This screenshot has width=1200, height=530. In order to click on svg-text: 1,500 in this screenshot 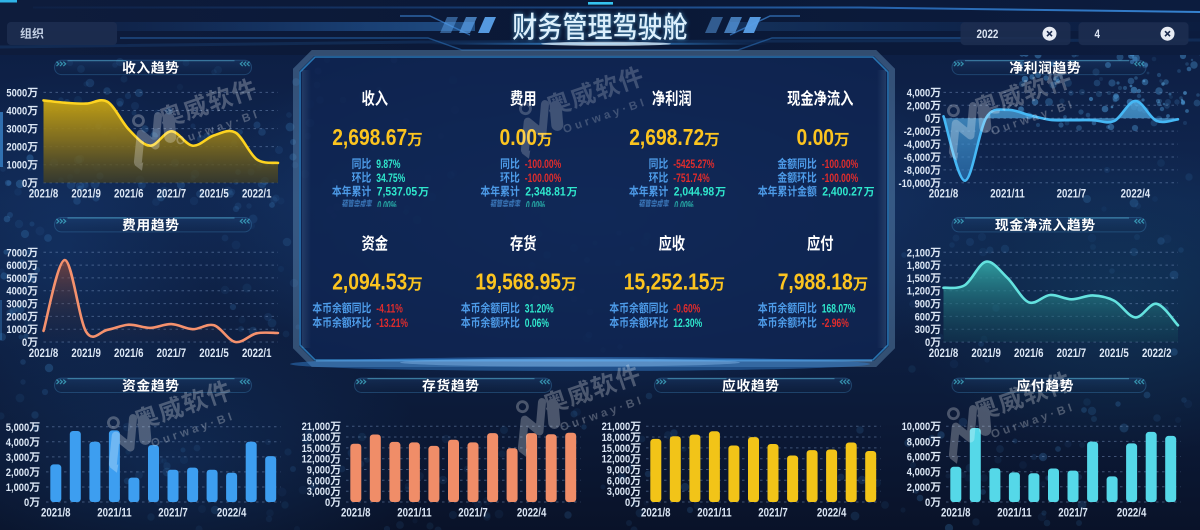, I will do `click(918, 279)`.